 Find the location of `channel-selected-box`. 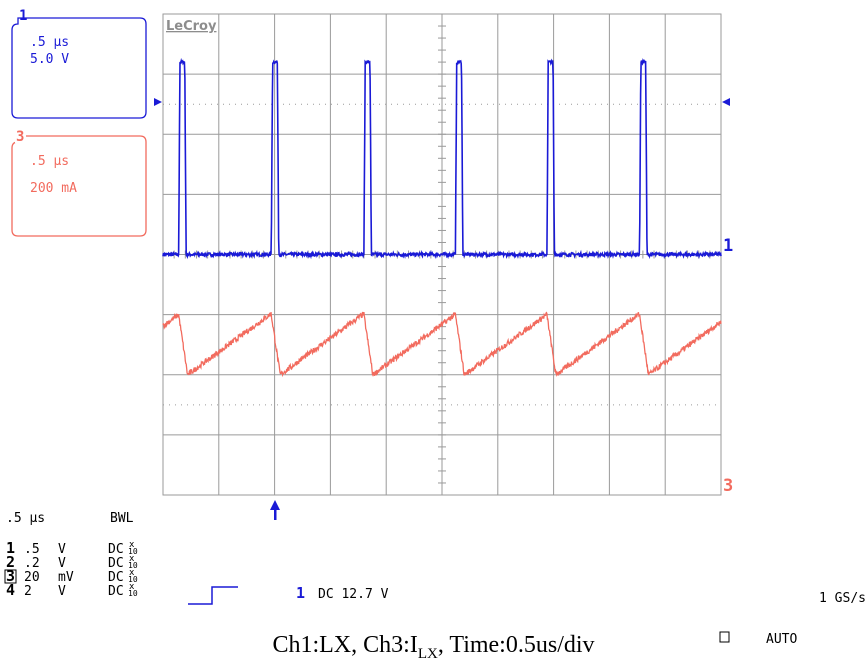

channel-selected-box is located at coordinates (10, 576).